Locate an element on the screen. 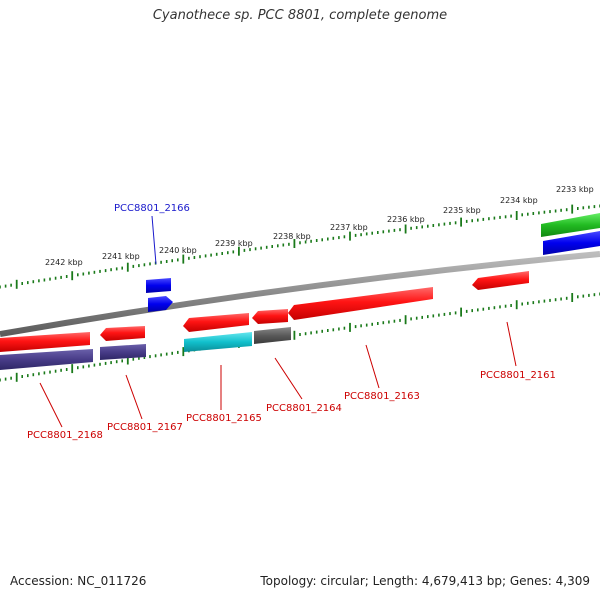 The height and width of the screenshot is (600, 600). scale-label-2240: 2240 kbp is located at coordinates (178, 250).